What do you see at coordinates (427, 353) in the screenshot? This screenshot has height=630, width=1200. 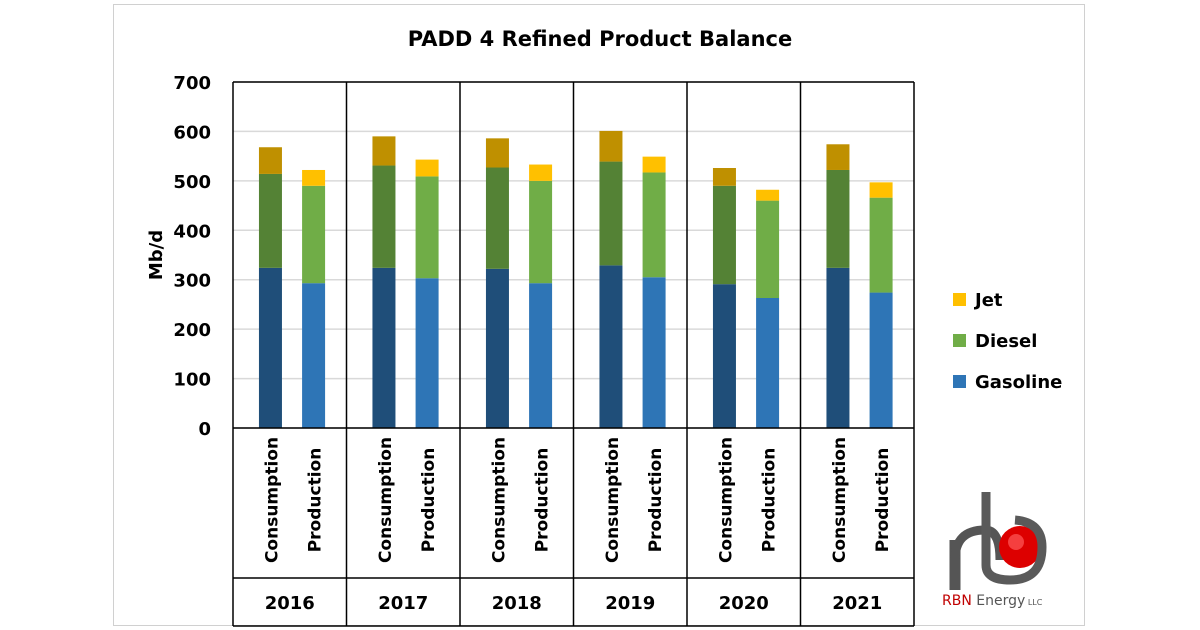 I see `bar-gasoline-production-2017` at bounding box center [427, 353].